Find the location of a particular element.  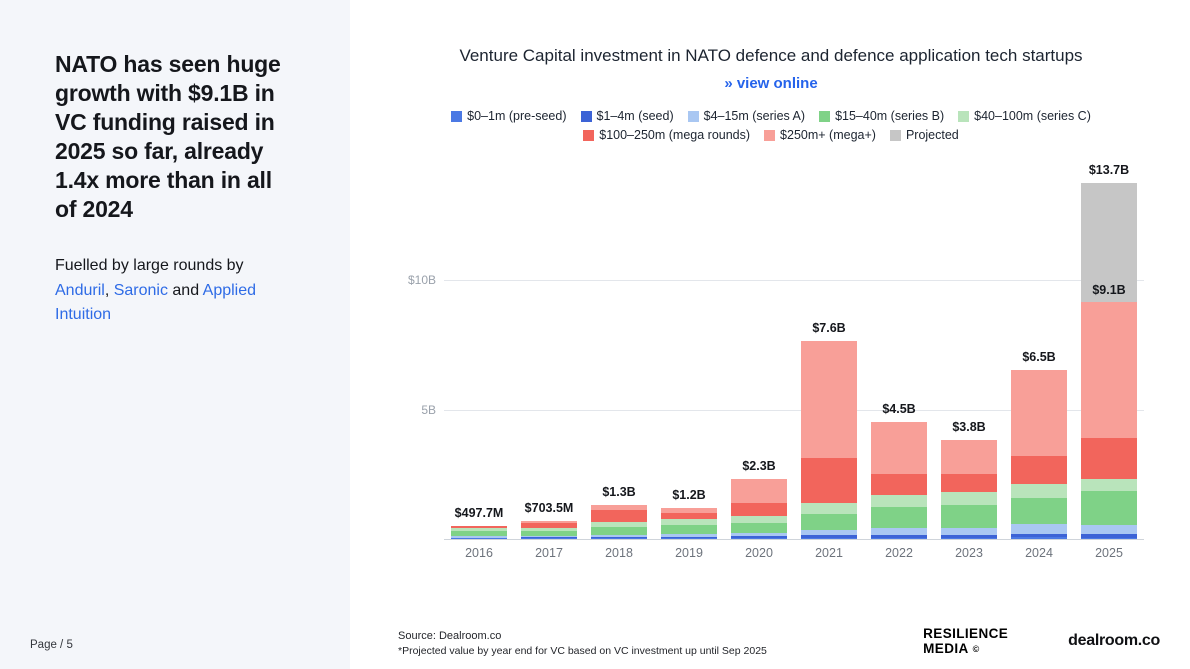

x-axis-tick-label: 2020 is located at coordinates (759, 553).